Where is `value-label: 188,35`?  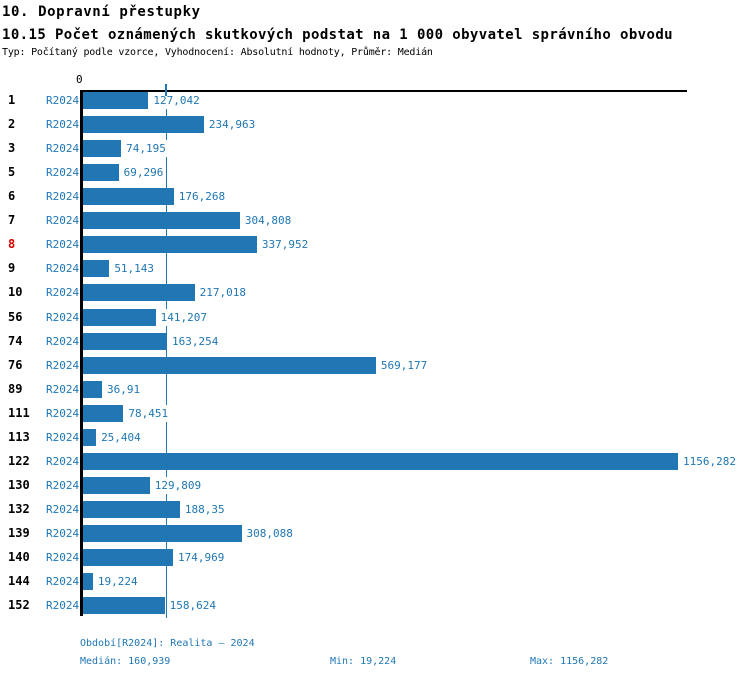 value-label: 188,35 is located at coordinates (205, 510).